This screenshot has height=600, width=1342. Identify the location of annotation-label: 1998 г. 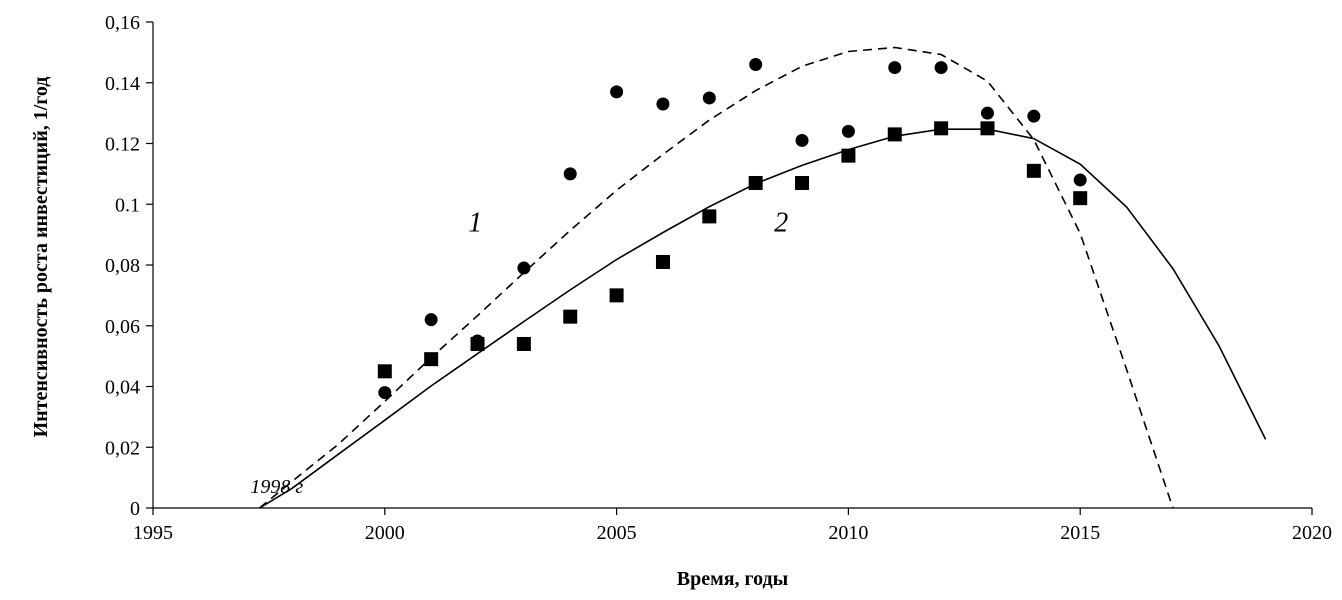
(276, 487).